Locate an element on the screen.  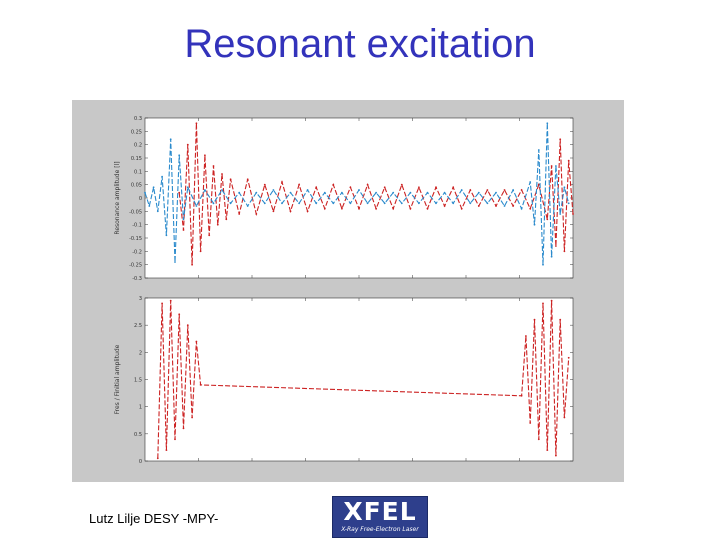
top-y-tick-label: -0.05 is located at coordinates (135, 212).